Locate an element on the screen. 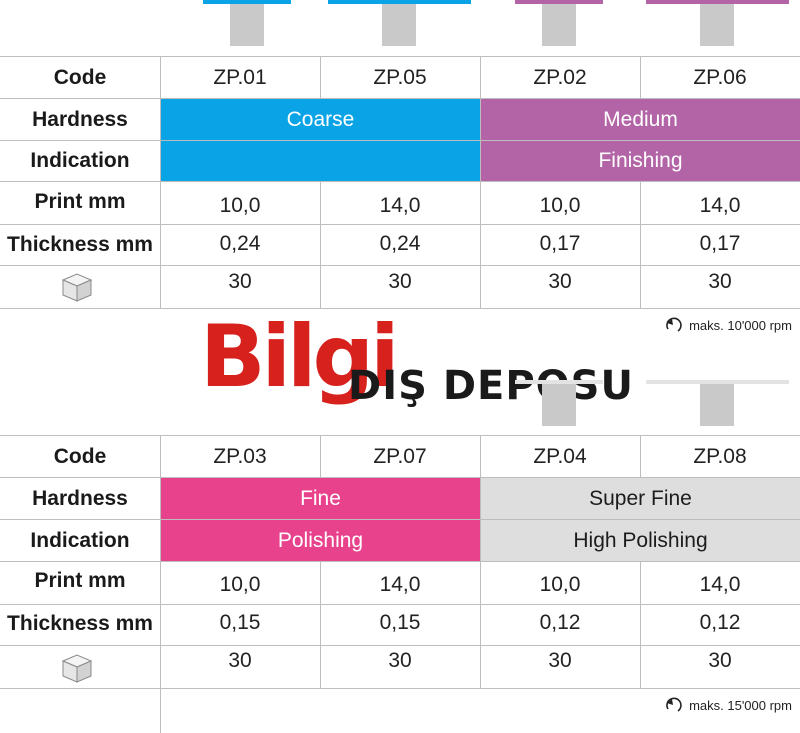 This screenshot has width=800, height=733. logo-brand: Bilgi is located at coordinates (300, 357).